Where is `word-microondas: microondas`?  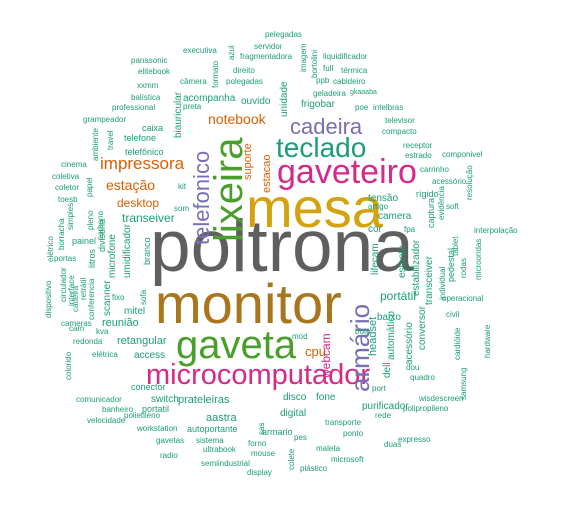
word-microondas: microondas is located at coordinates (478, 259).